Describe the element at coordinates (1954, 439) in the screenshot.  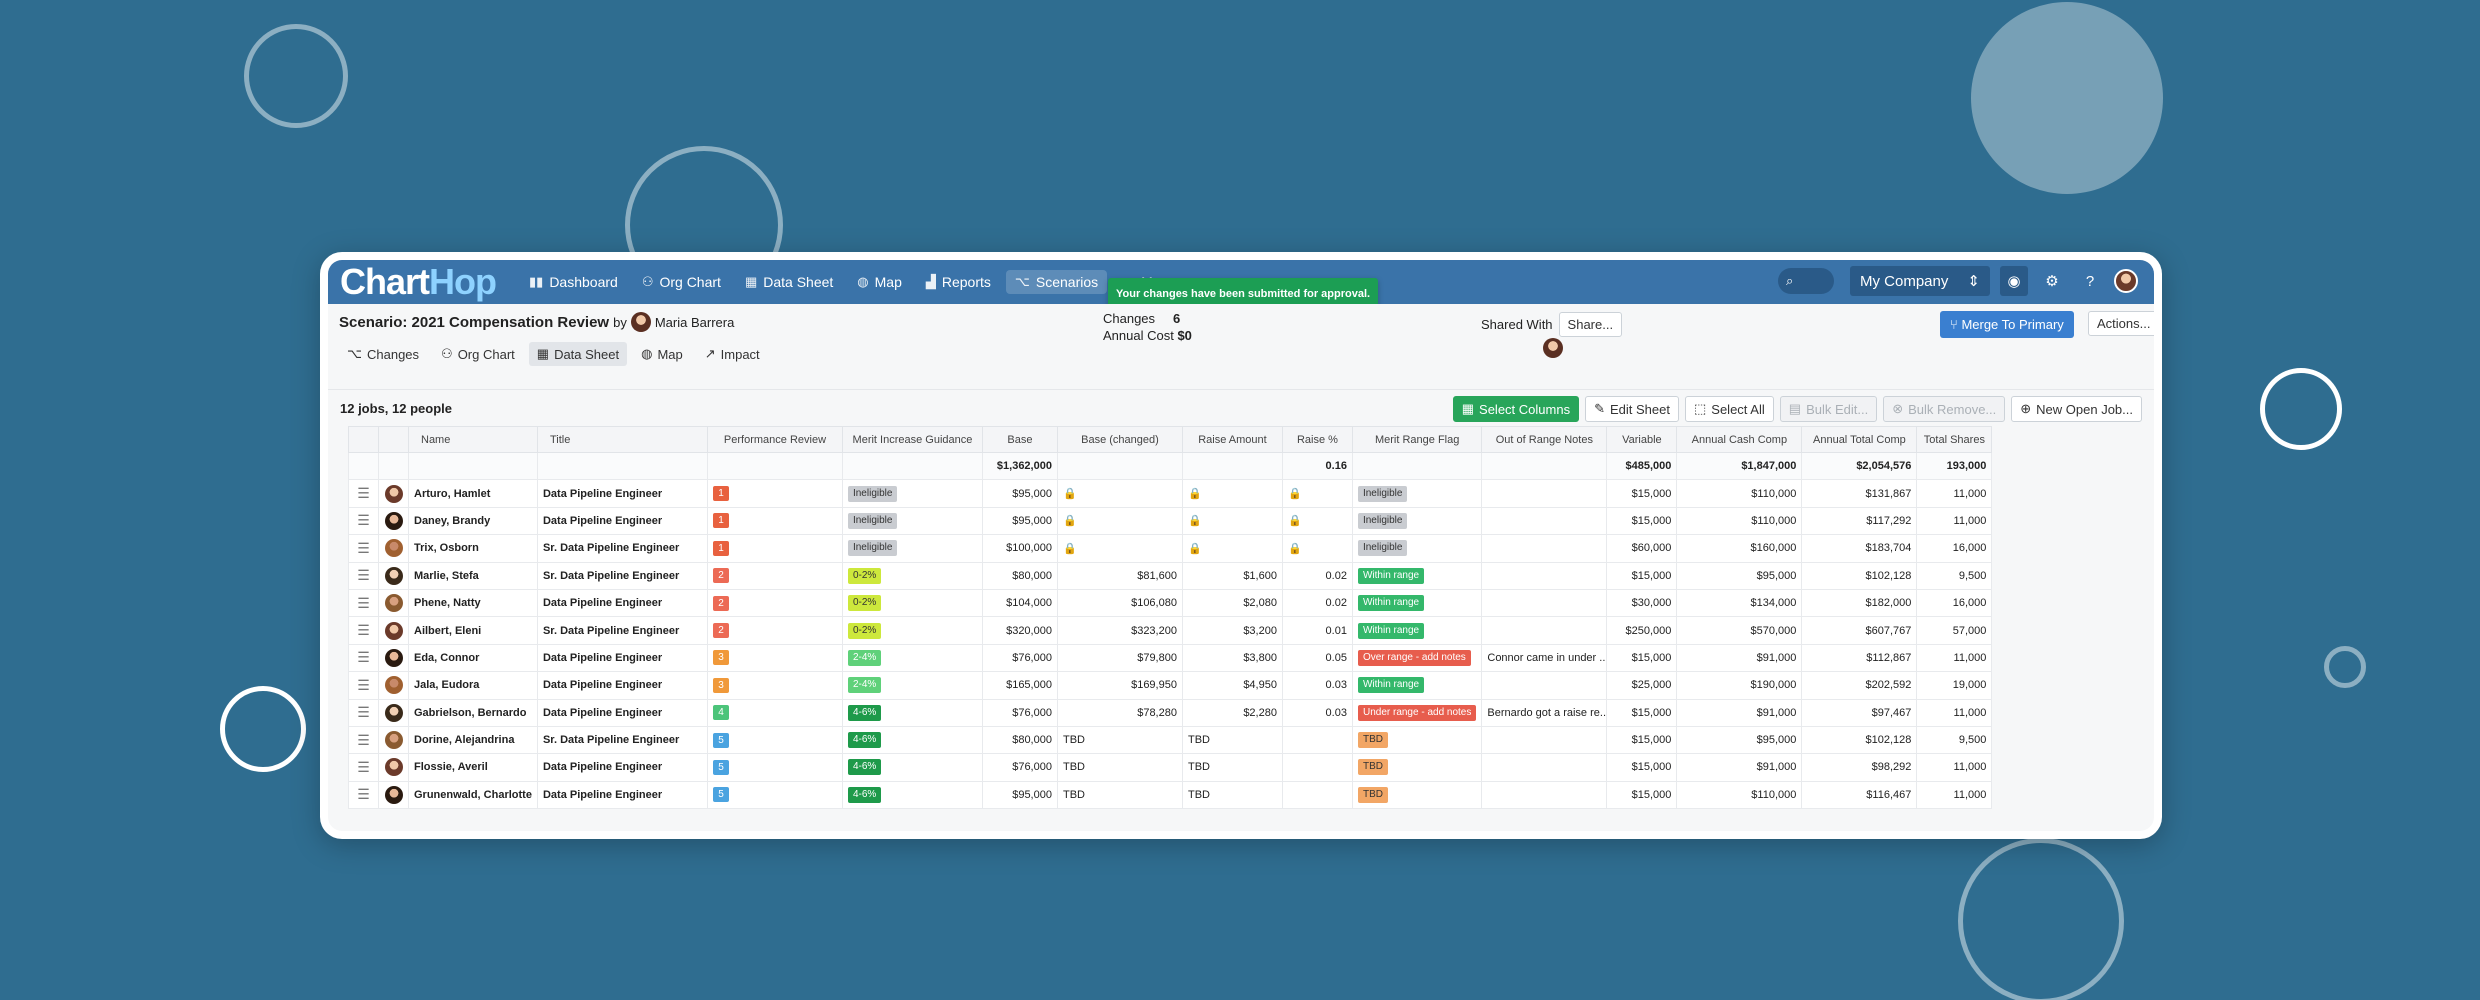
I see `column-header-total-shares: Total Shares` at that location.